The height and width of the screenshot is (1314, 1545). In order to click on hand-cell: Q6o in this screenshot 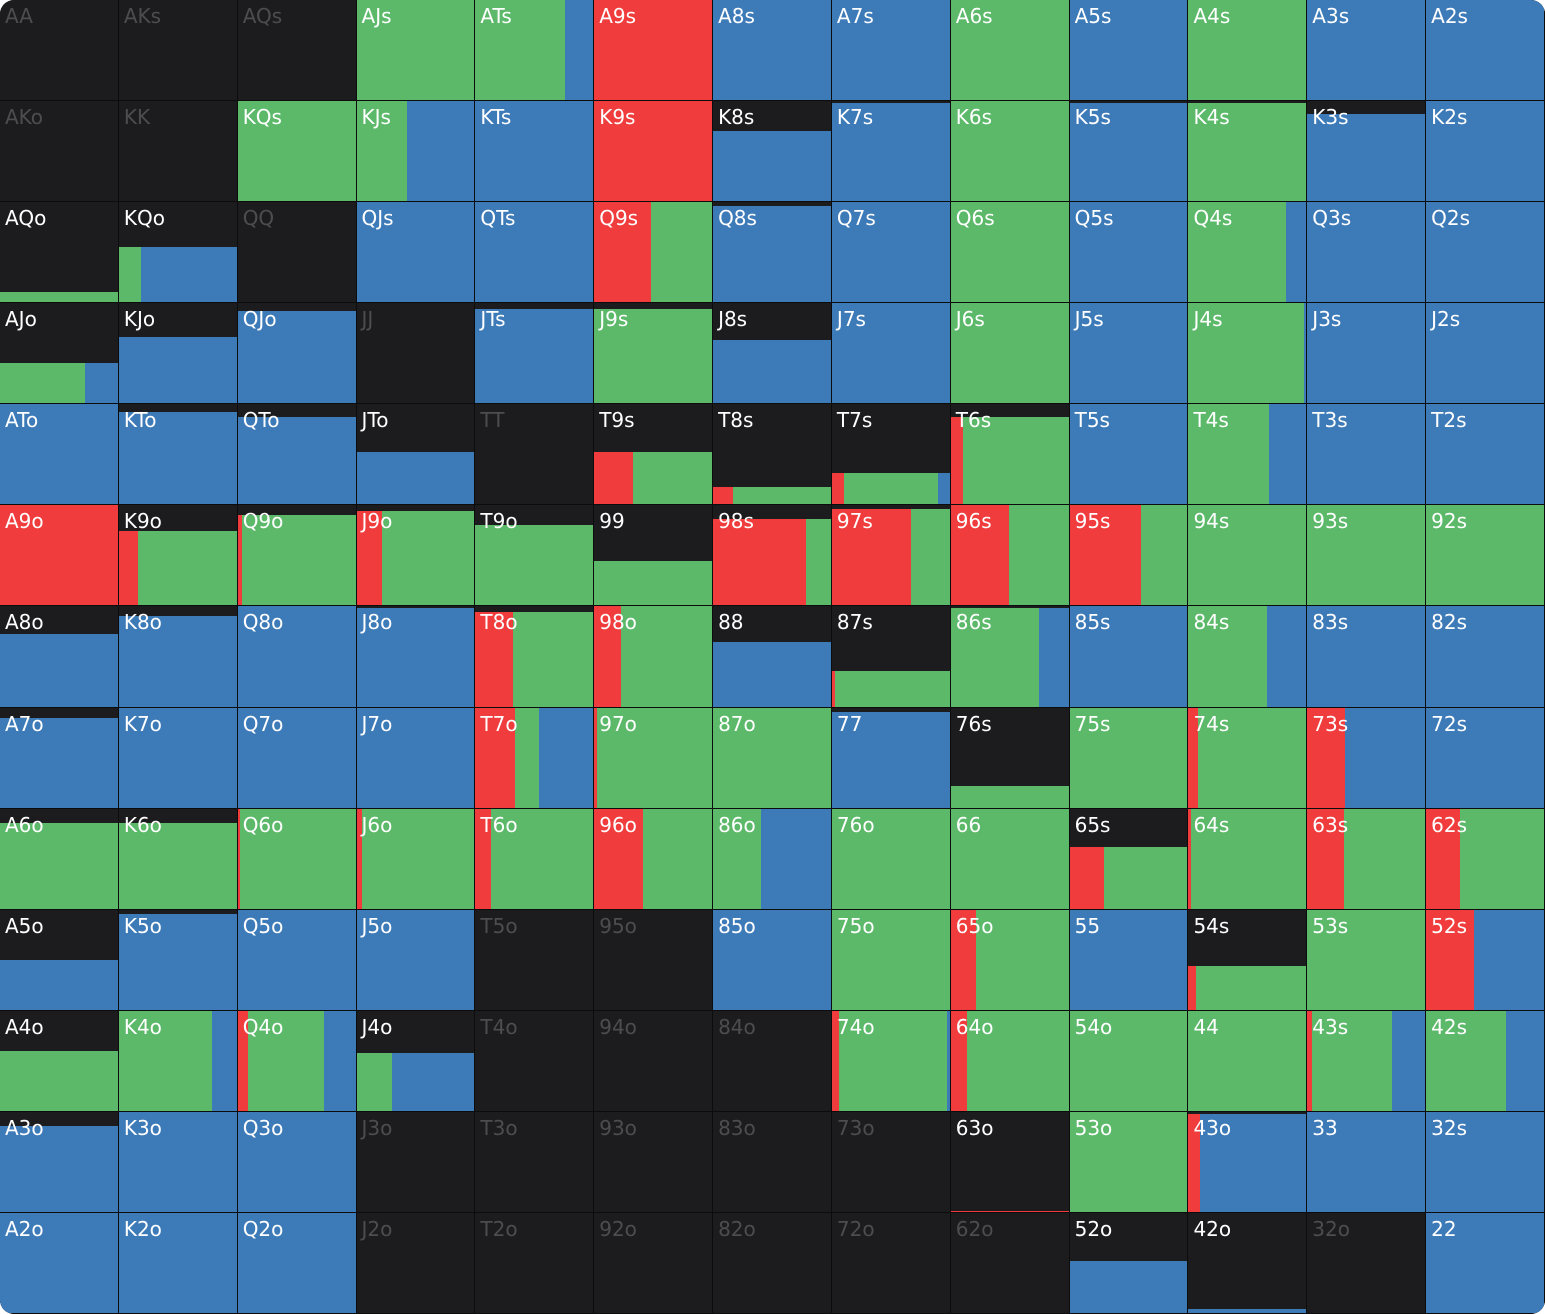, I will do `click(297, 859)`.